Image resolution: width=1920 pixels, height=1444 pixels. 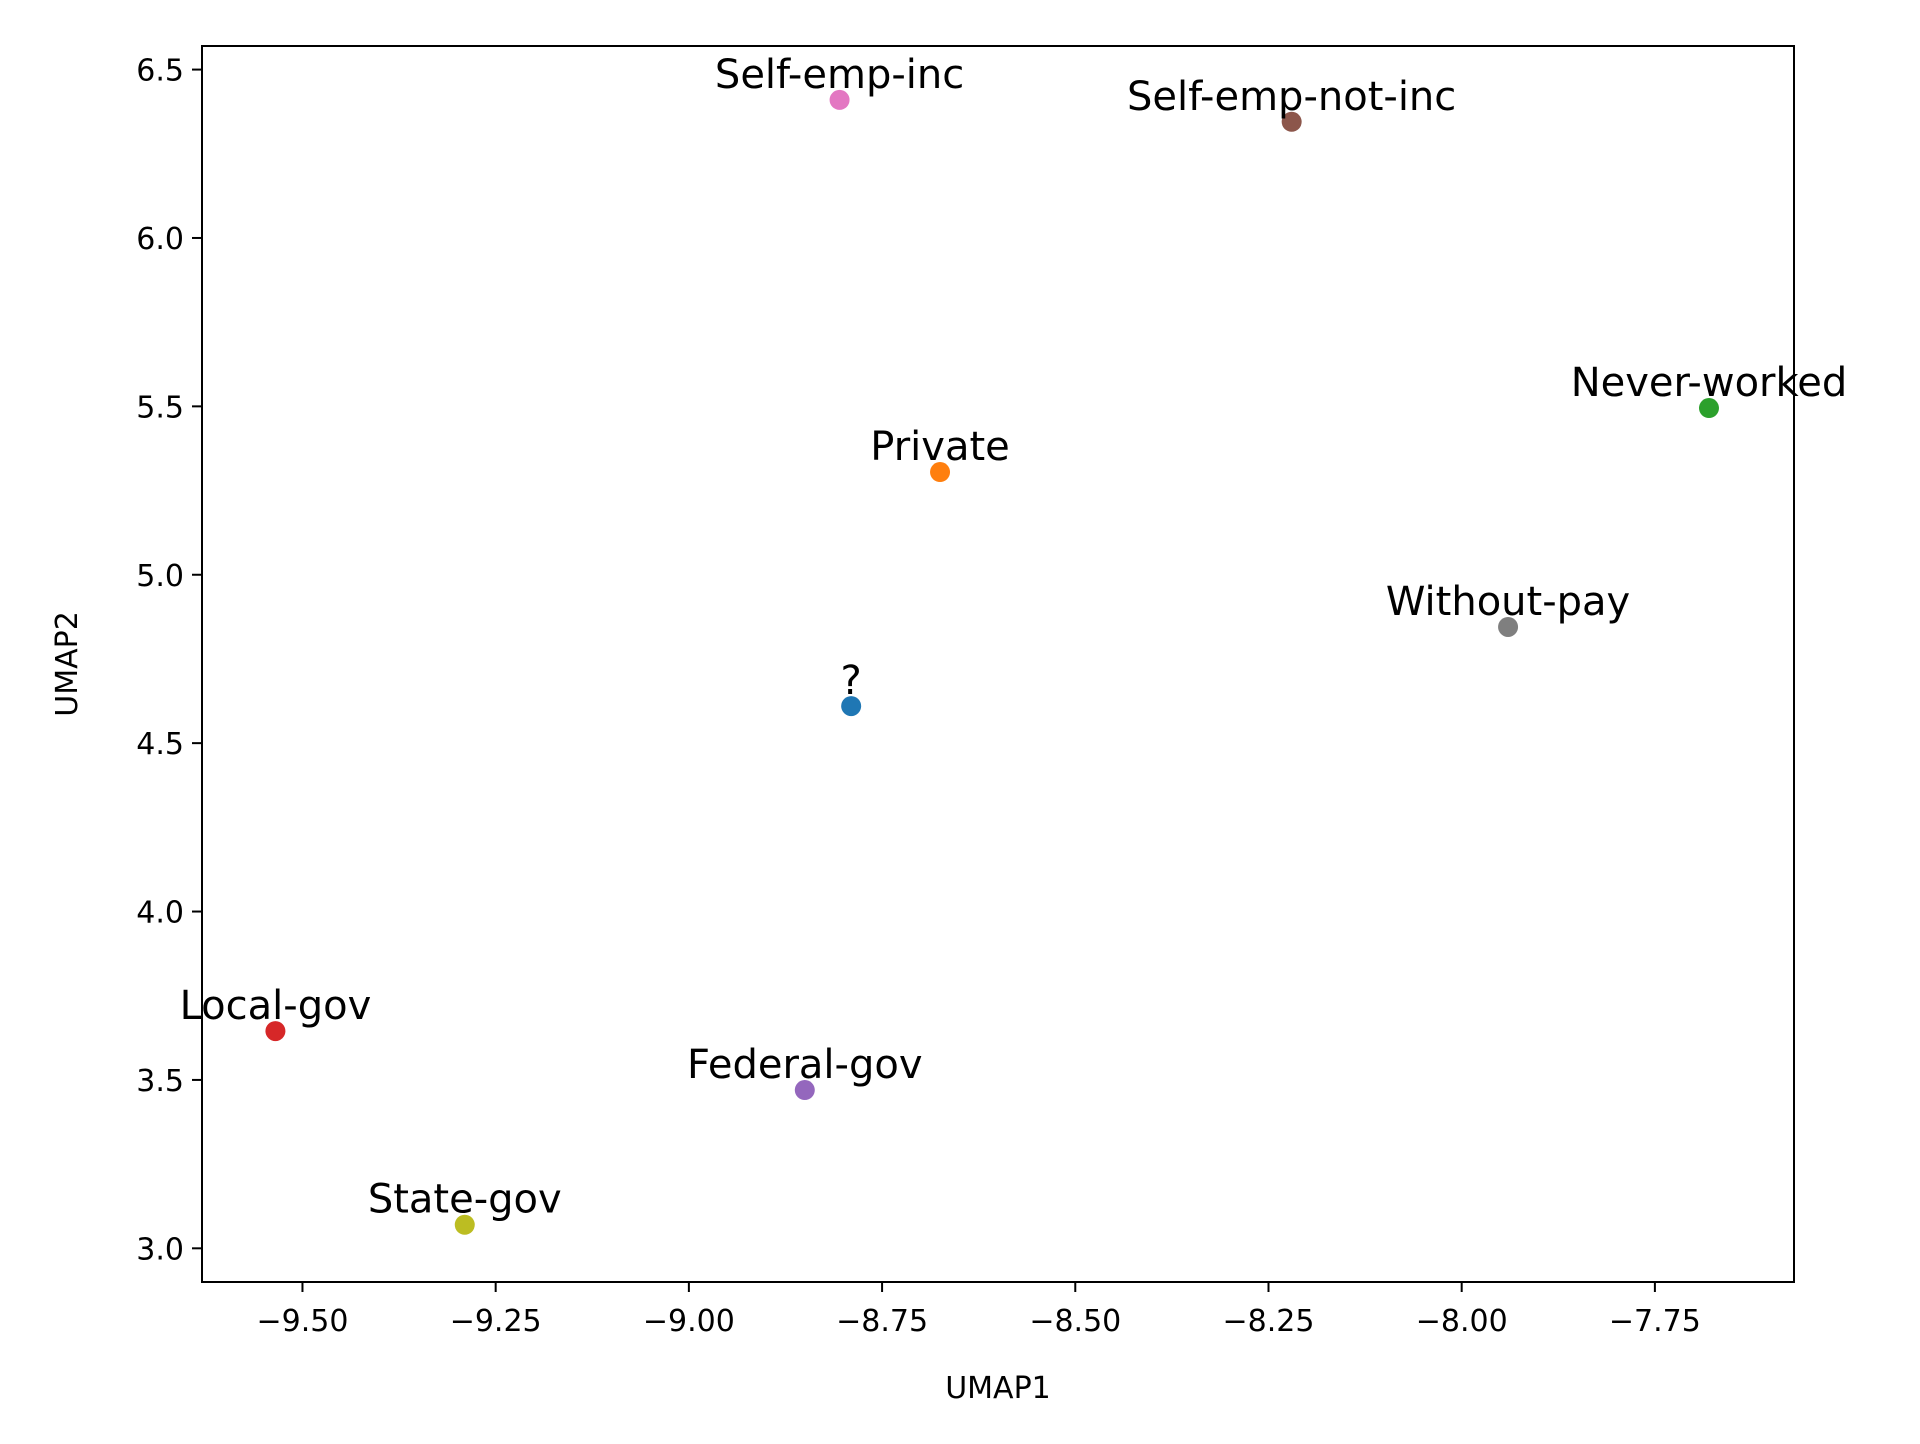 I want to click on y-tick-label: 5.0, so click(x=160, y=576).